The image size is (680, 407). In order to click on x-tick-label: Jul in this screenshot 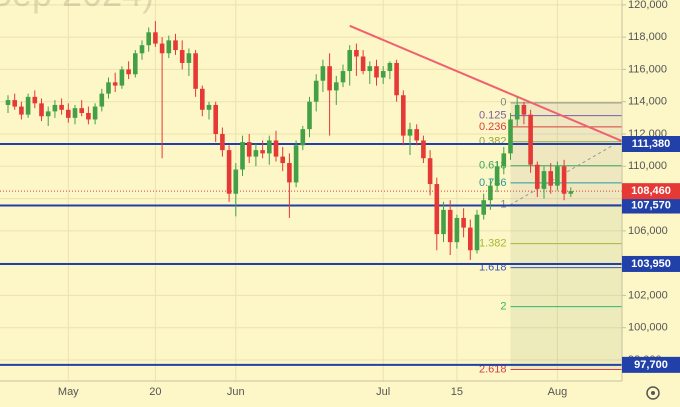, I will do `click(383, 392)`.